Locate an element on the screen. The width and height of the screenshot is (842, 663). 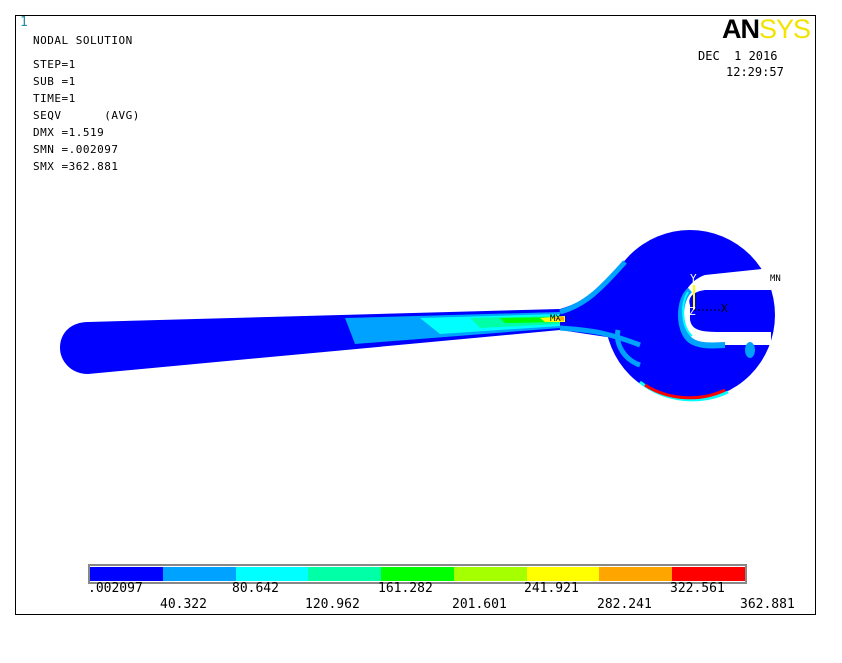
dmx-label: DMX =1.519 is located at coordinates (69, 132).